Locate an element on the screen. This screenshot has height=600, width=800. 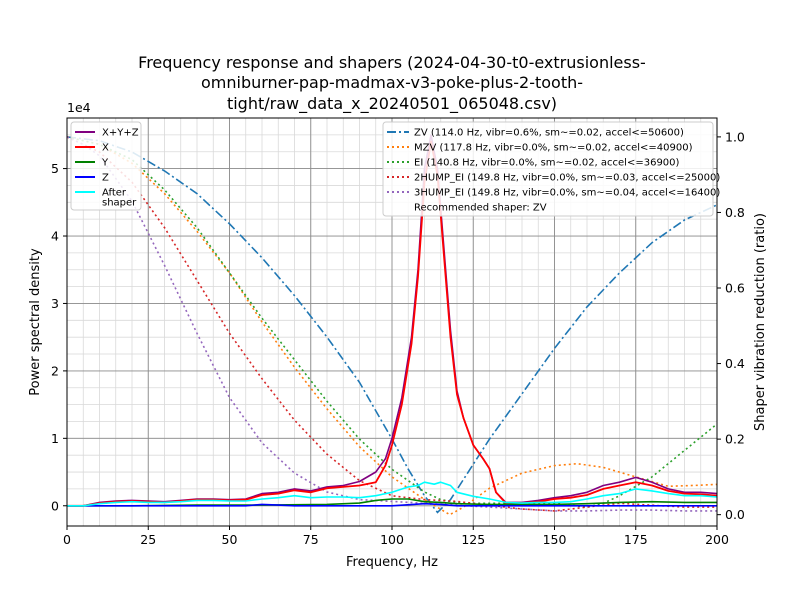
legend-psd-label: Y is located at coordinates (105, 163).